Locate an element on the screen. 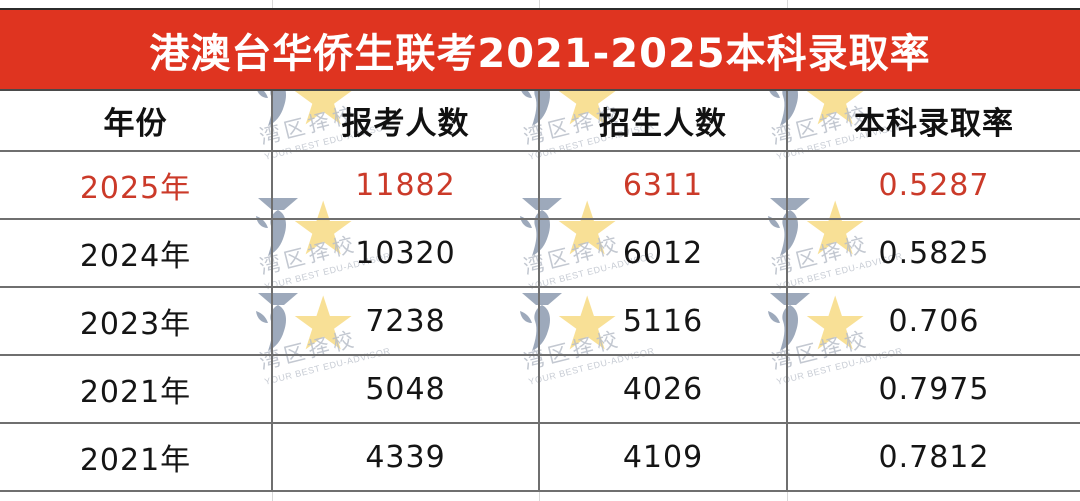 The width and height of the screenshot is (1080, 501). page-title: 港澳台华侨生联考2021-2025本科录取率 is located at coordinates (540, 53).